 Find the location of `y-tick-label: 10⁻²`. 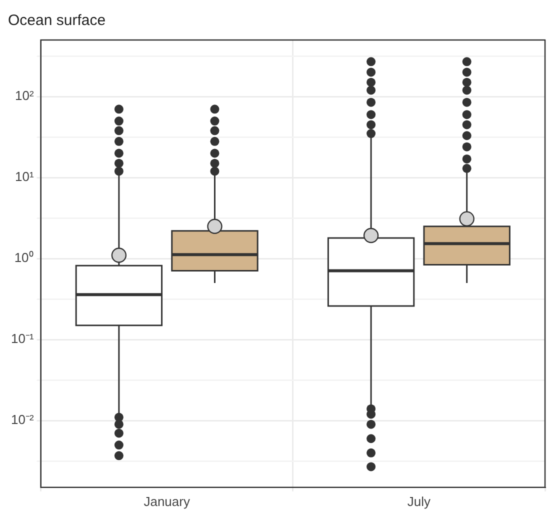

y-tick-label: 10⁻² is located at coordinates (22, 420).